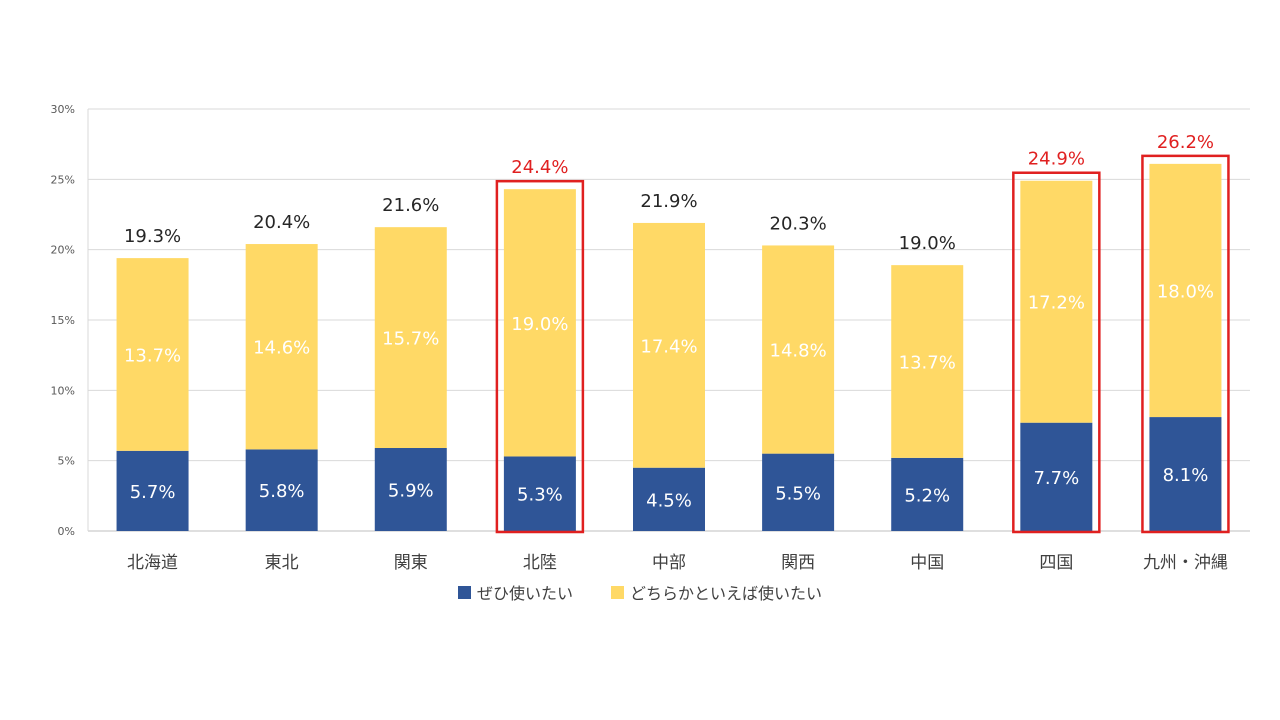  I want to click on category-label: 中国, so click(927, 563).